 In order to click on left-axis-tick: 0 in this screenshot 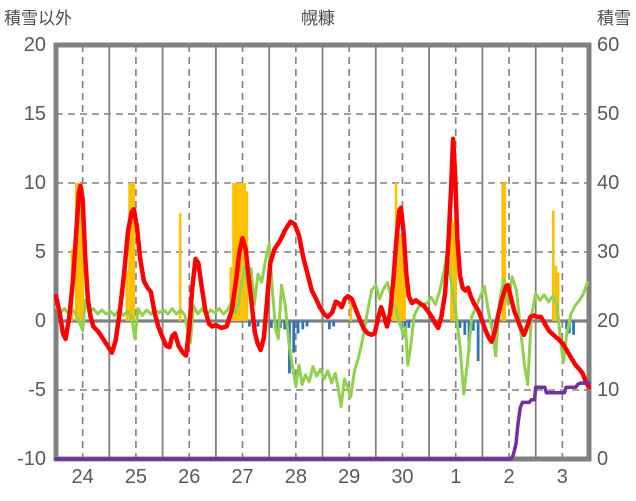, I will do `click(40, 321)`.